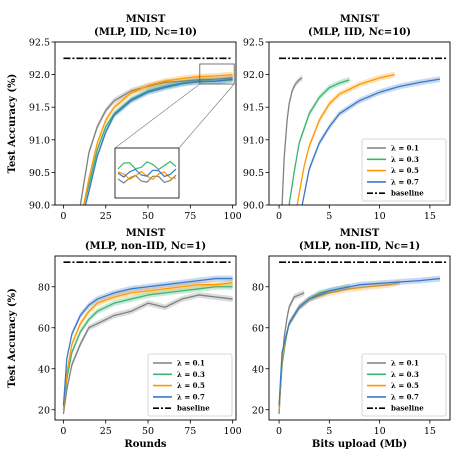  What do you see at coordinates (145, 444) in the screenshot?
I see `x-axis-label: Rounds` at bounding box center [145, 444].